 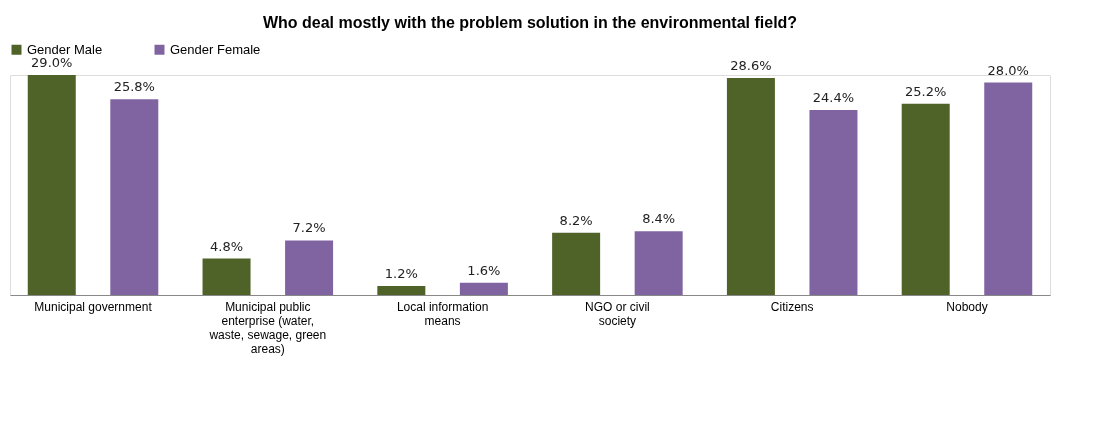 I want to click on data-label: 8.4%, so click(x=659, y=219).